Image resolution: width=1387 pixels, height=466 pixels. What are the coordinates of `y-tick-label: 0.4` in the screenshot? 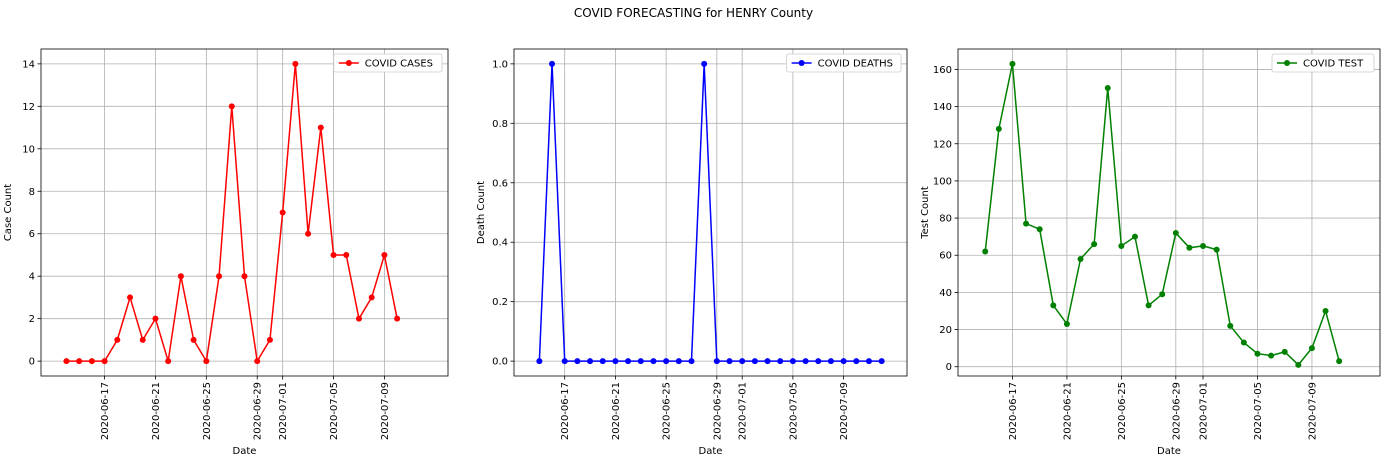 It's located at (500, 243).